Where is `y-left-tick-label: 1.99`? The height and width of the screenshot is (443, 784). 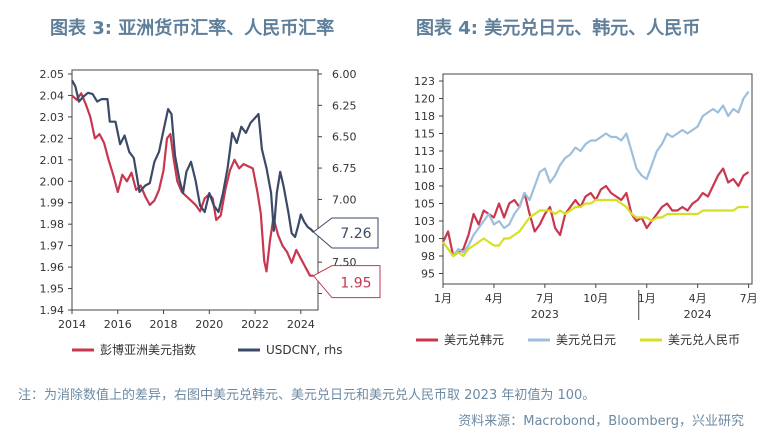 y-left-tick-label: 1.99 is located at coordinates (52, 203).